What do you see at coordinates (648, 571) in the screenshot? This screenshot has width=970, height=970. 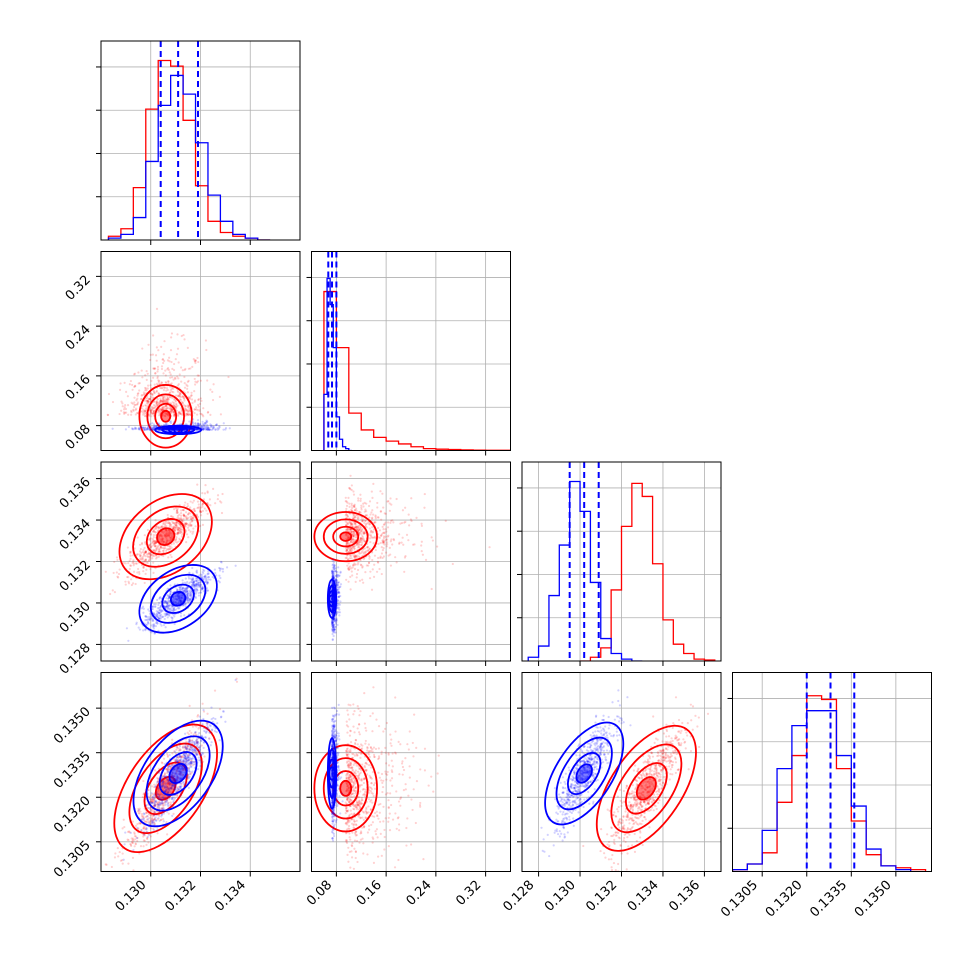 I see `histogram-red` at bounding box center [648, 571].